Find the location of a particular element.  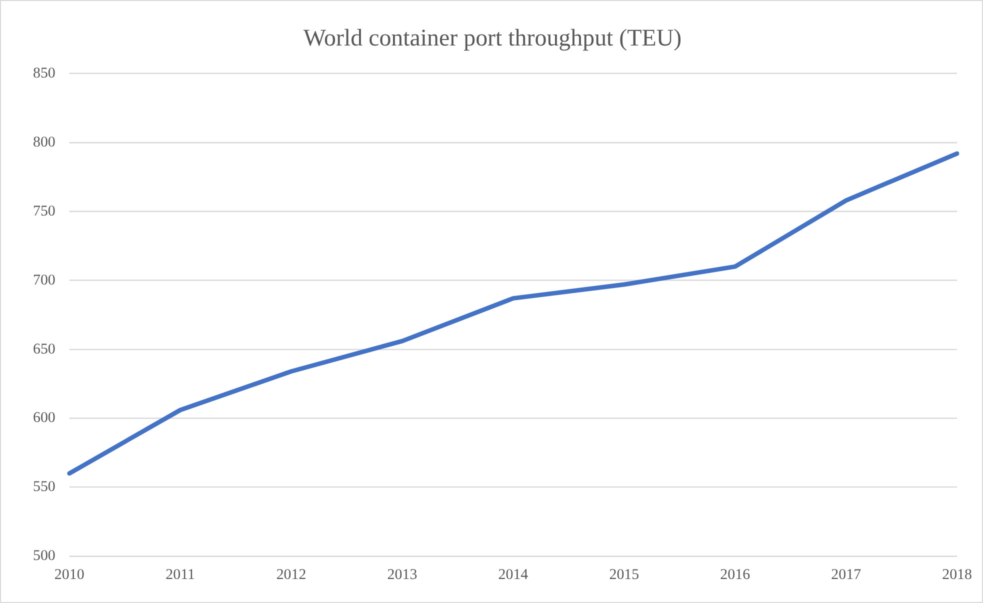

y-tick-label: 550 is located at coordinates (44, 487).